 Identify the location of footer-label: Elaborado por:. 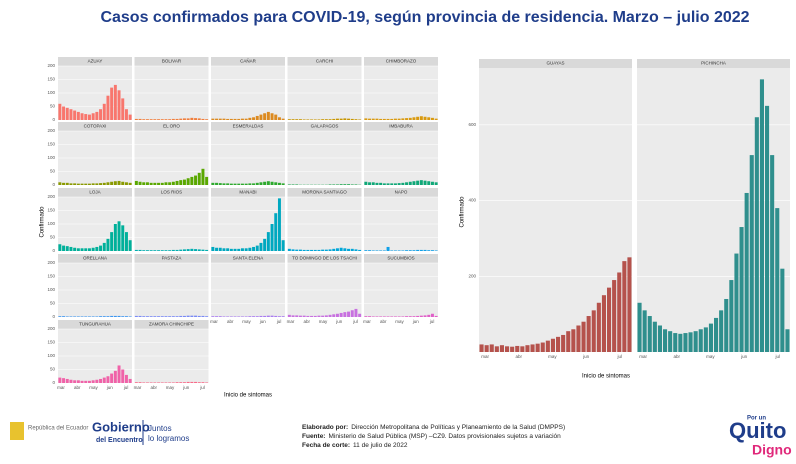
(325, 427).